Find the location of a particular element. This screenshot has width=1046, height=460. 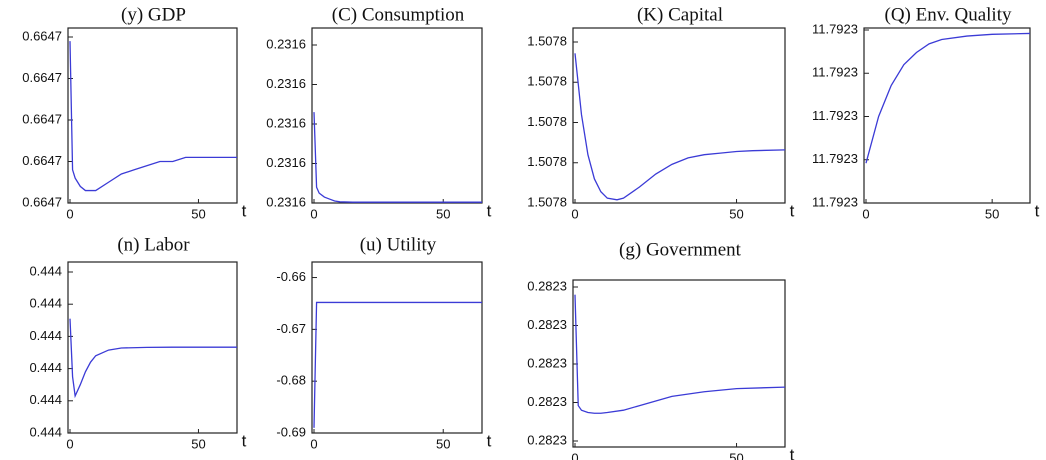

chart-title: (K) Capital is located at coordinates (680, 14).